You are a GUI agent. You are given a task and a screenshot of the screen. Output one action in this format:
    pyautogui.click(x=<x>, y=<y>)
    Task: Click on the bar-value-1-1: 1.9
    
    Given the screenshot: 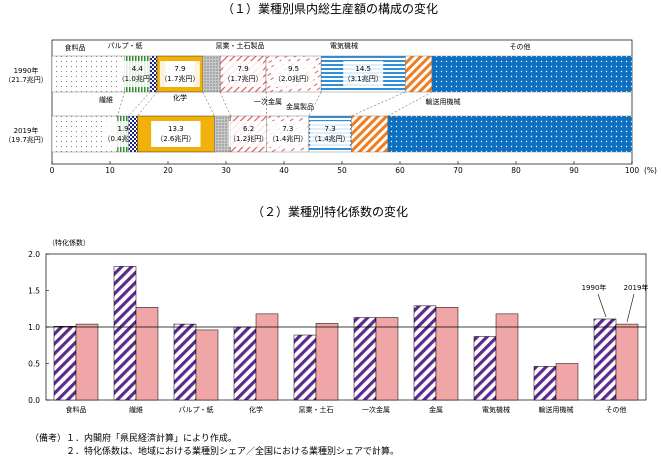 What is the action you would take?
    pyautogui.click(x=122, y=129)
    